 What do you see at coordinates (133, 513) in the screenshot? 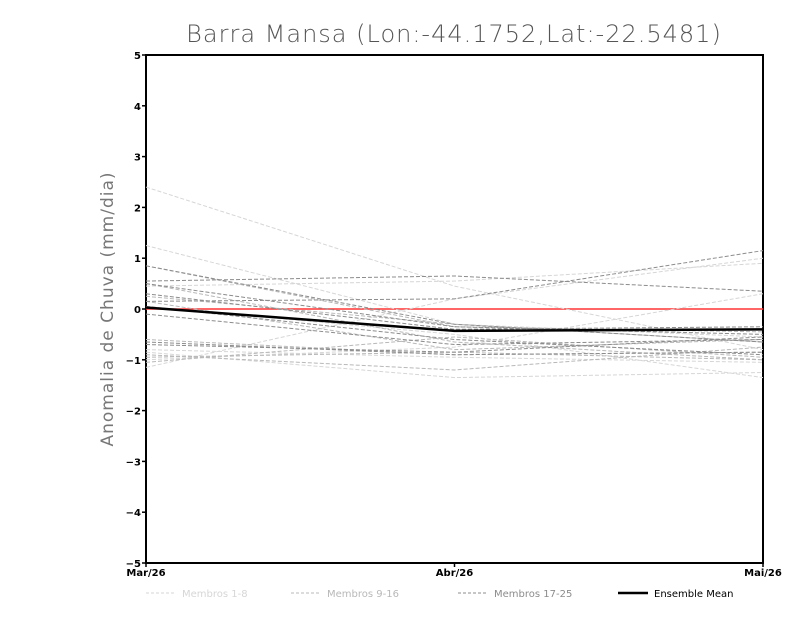
I see `y-tick-label: −4` at bounding box center [133, 513].